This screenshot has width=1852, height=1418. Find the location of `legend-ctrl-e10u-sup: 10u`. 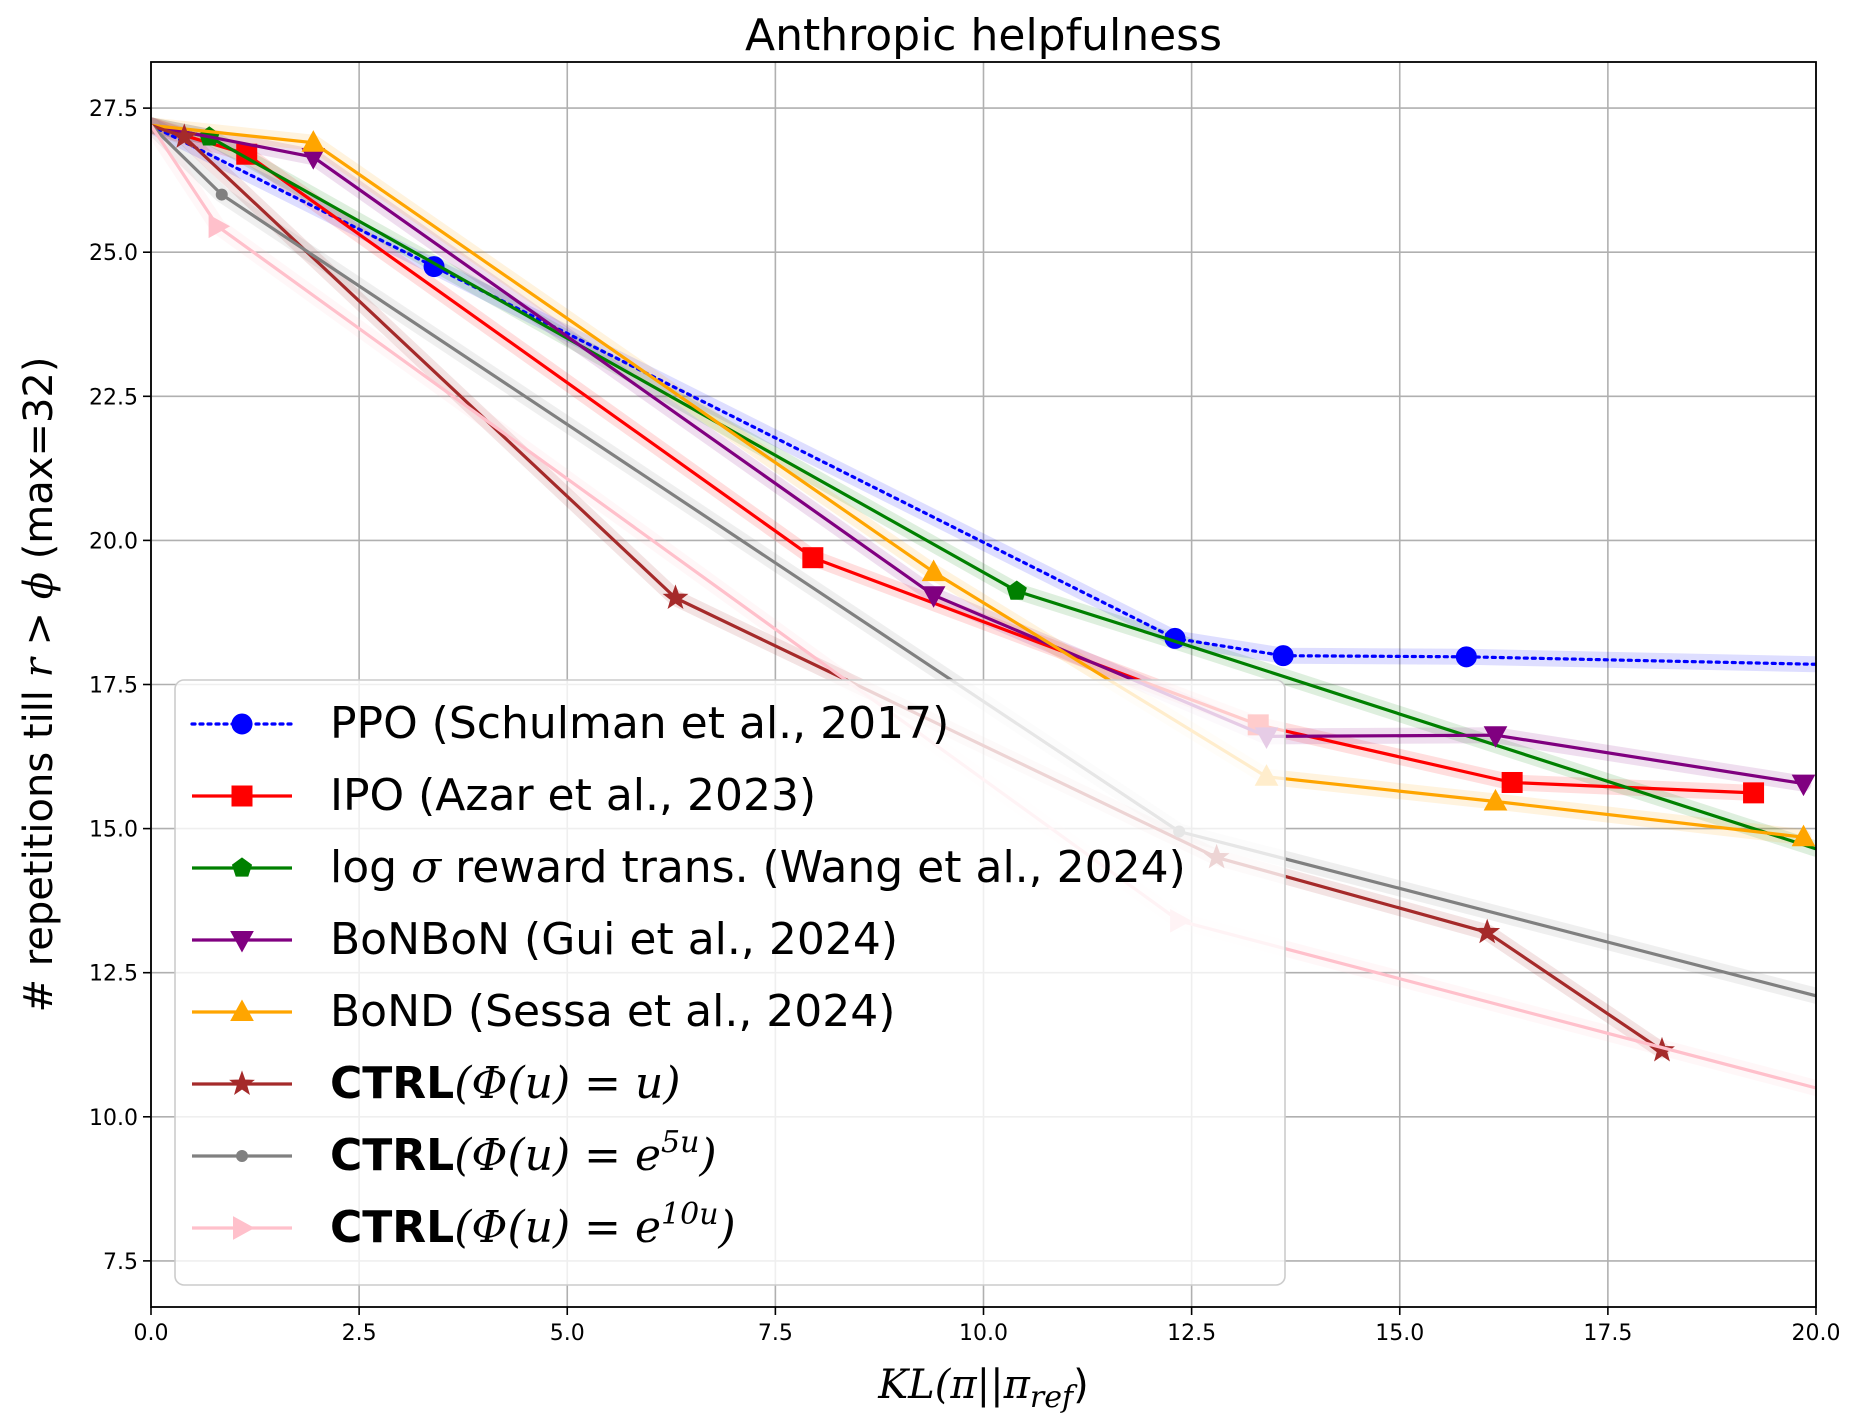

legend-ctrl-e10u-sup: 10u is located at coordinates (690, 1214).